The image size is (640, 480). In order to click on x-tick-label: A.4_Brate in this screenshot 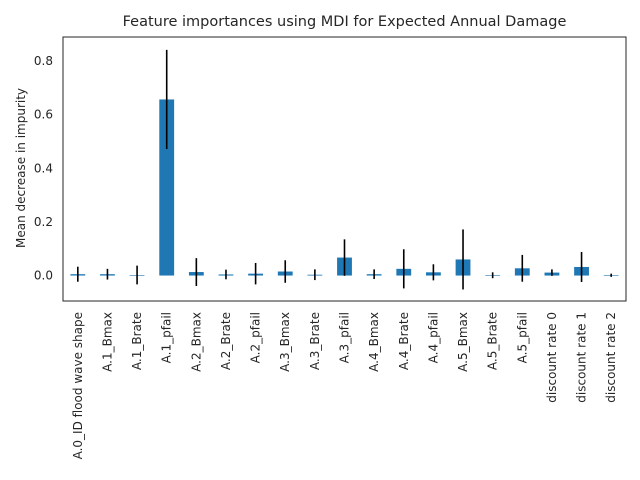, I will do `click(404, 341)`.